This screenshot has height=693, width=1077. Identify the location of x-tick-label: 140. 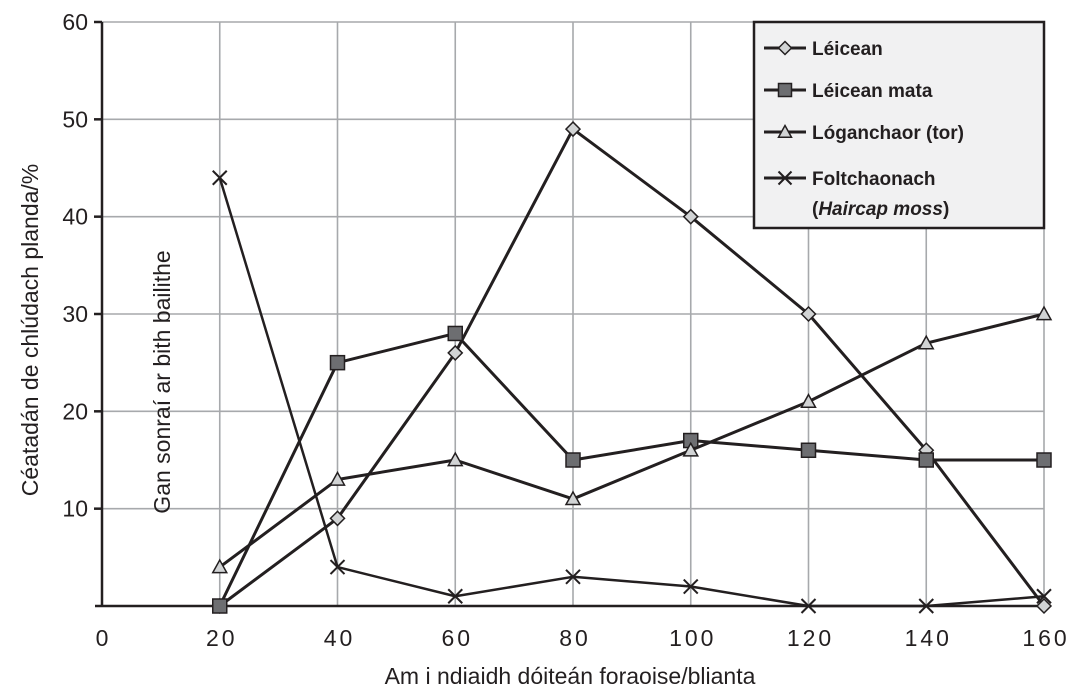
(928, 638).